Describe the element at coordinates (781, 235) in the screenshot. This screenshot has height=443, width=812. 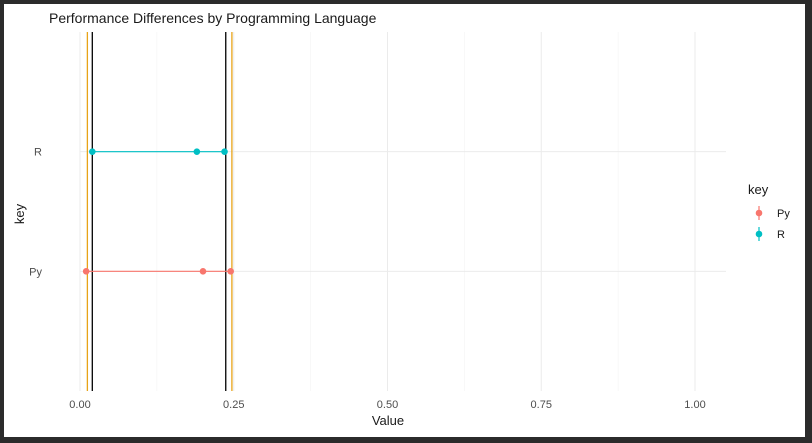
I see `legend-label: R` at that location.